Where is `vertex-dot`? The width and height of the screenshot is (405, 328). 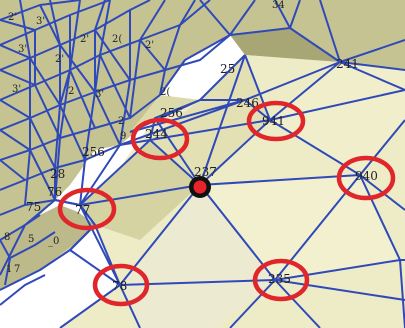
vertex-dot is located at coordinates (200, 187).